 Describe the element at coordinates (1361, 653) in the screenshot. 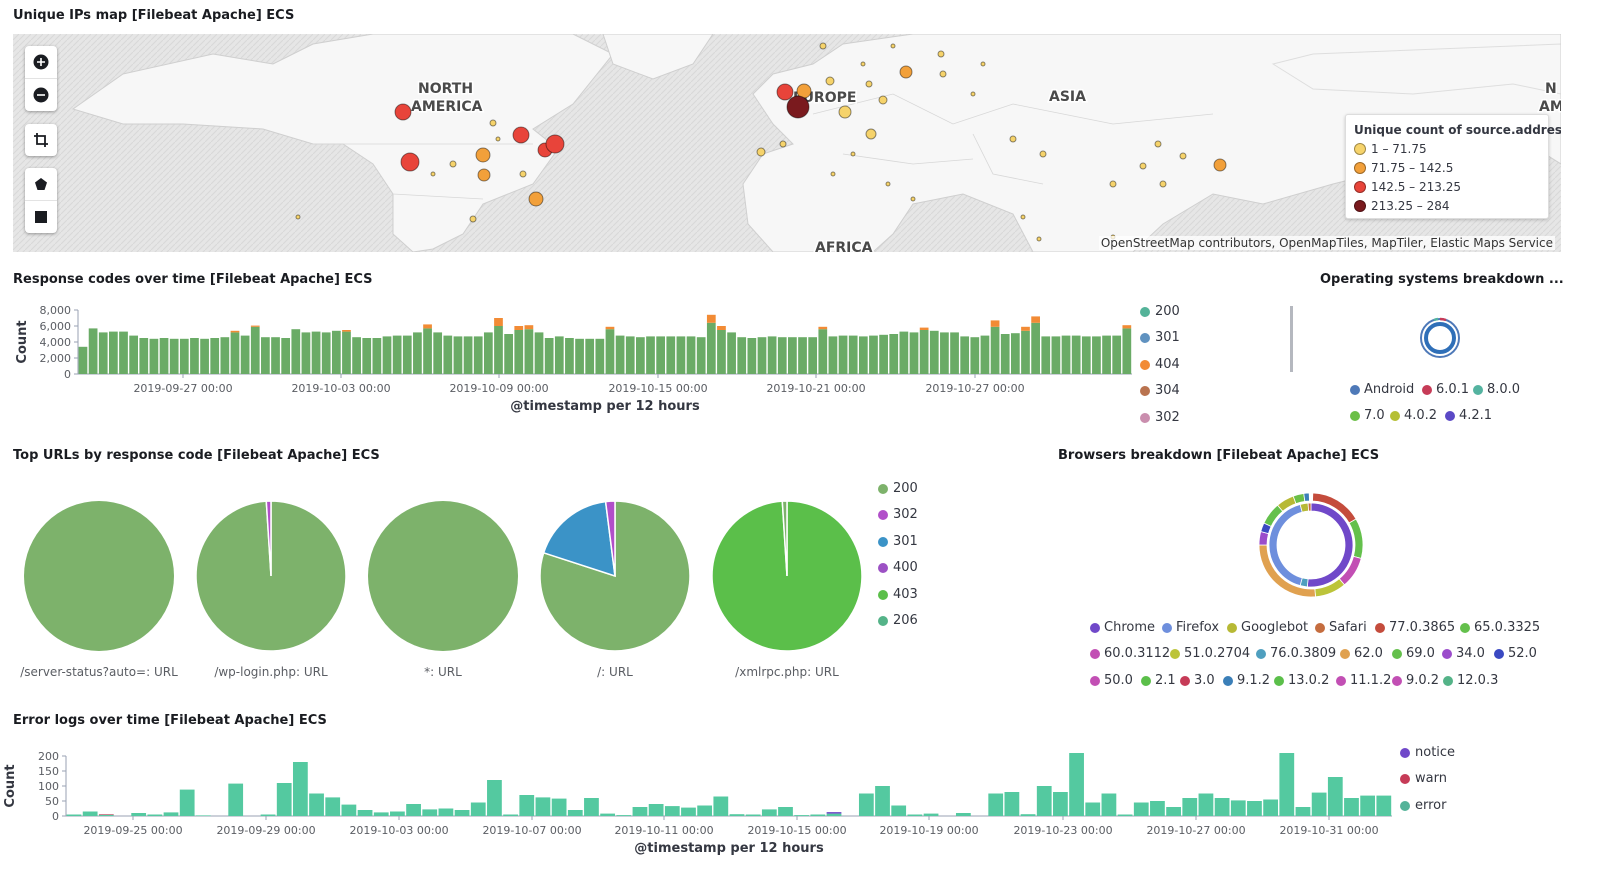

I see `browsers-legend-item: 62.0` at that location.